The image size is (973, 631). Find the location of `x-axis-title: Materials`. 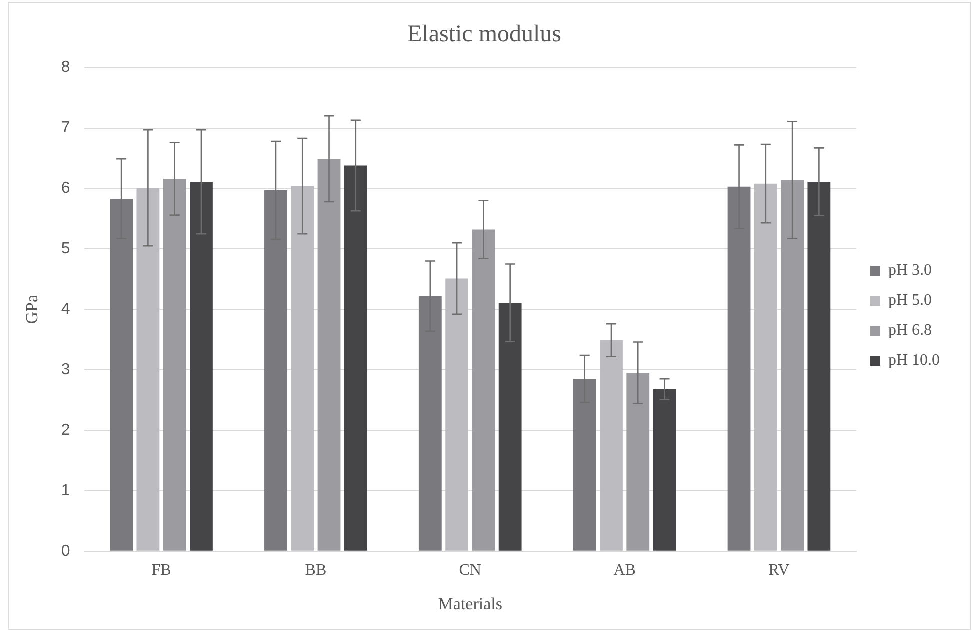

x-axis-title: Materials is located at coordinates (470, 604).